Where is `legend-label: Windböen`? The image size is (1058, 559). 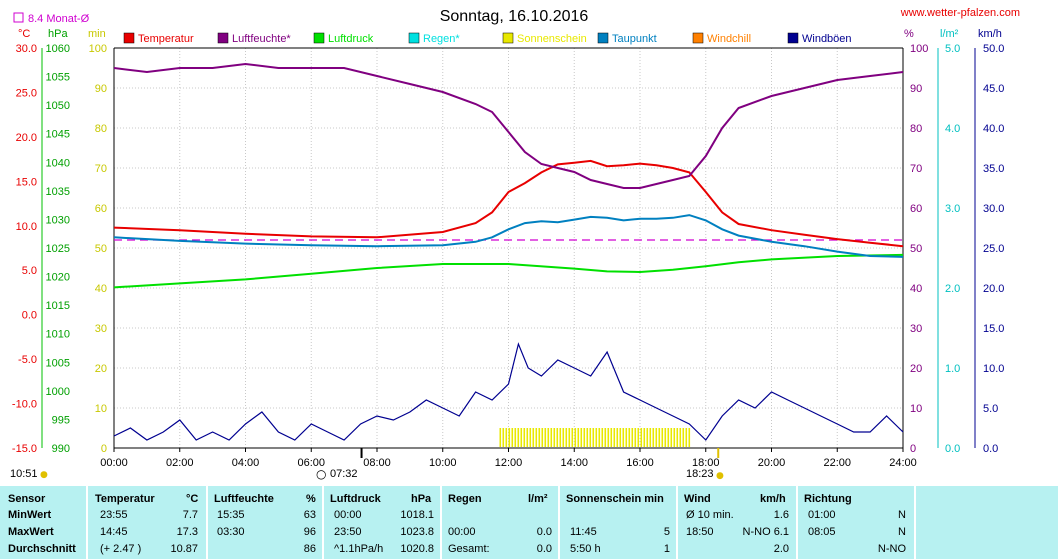 legend-label: Windböen is located at coordinates (827, 39).